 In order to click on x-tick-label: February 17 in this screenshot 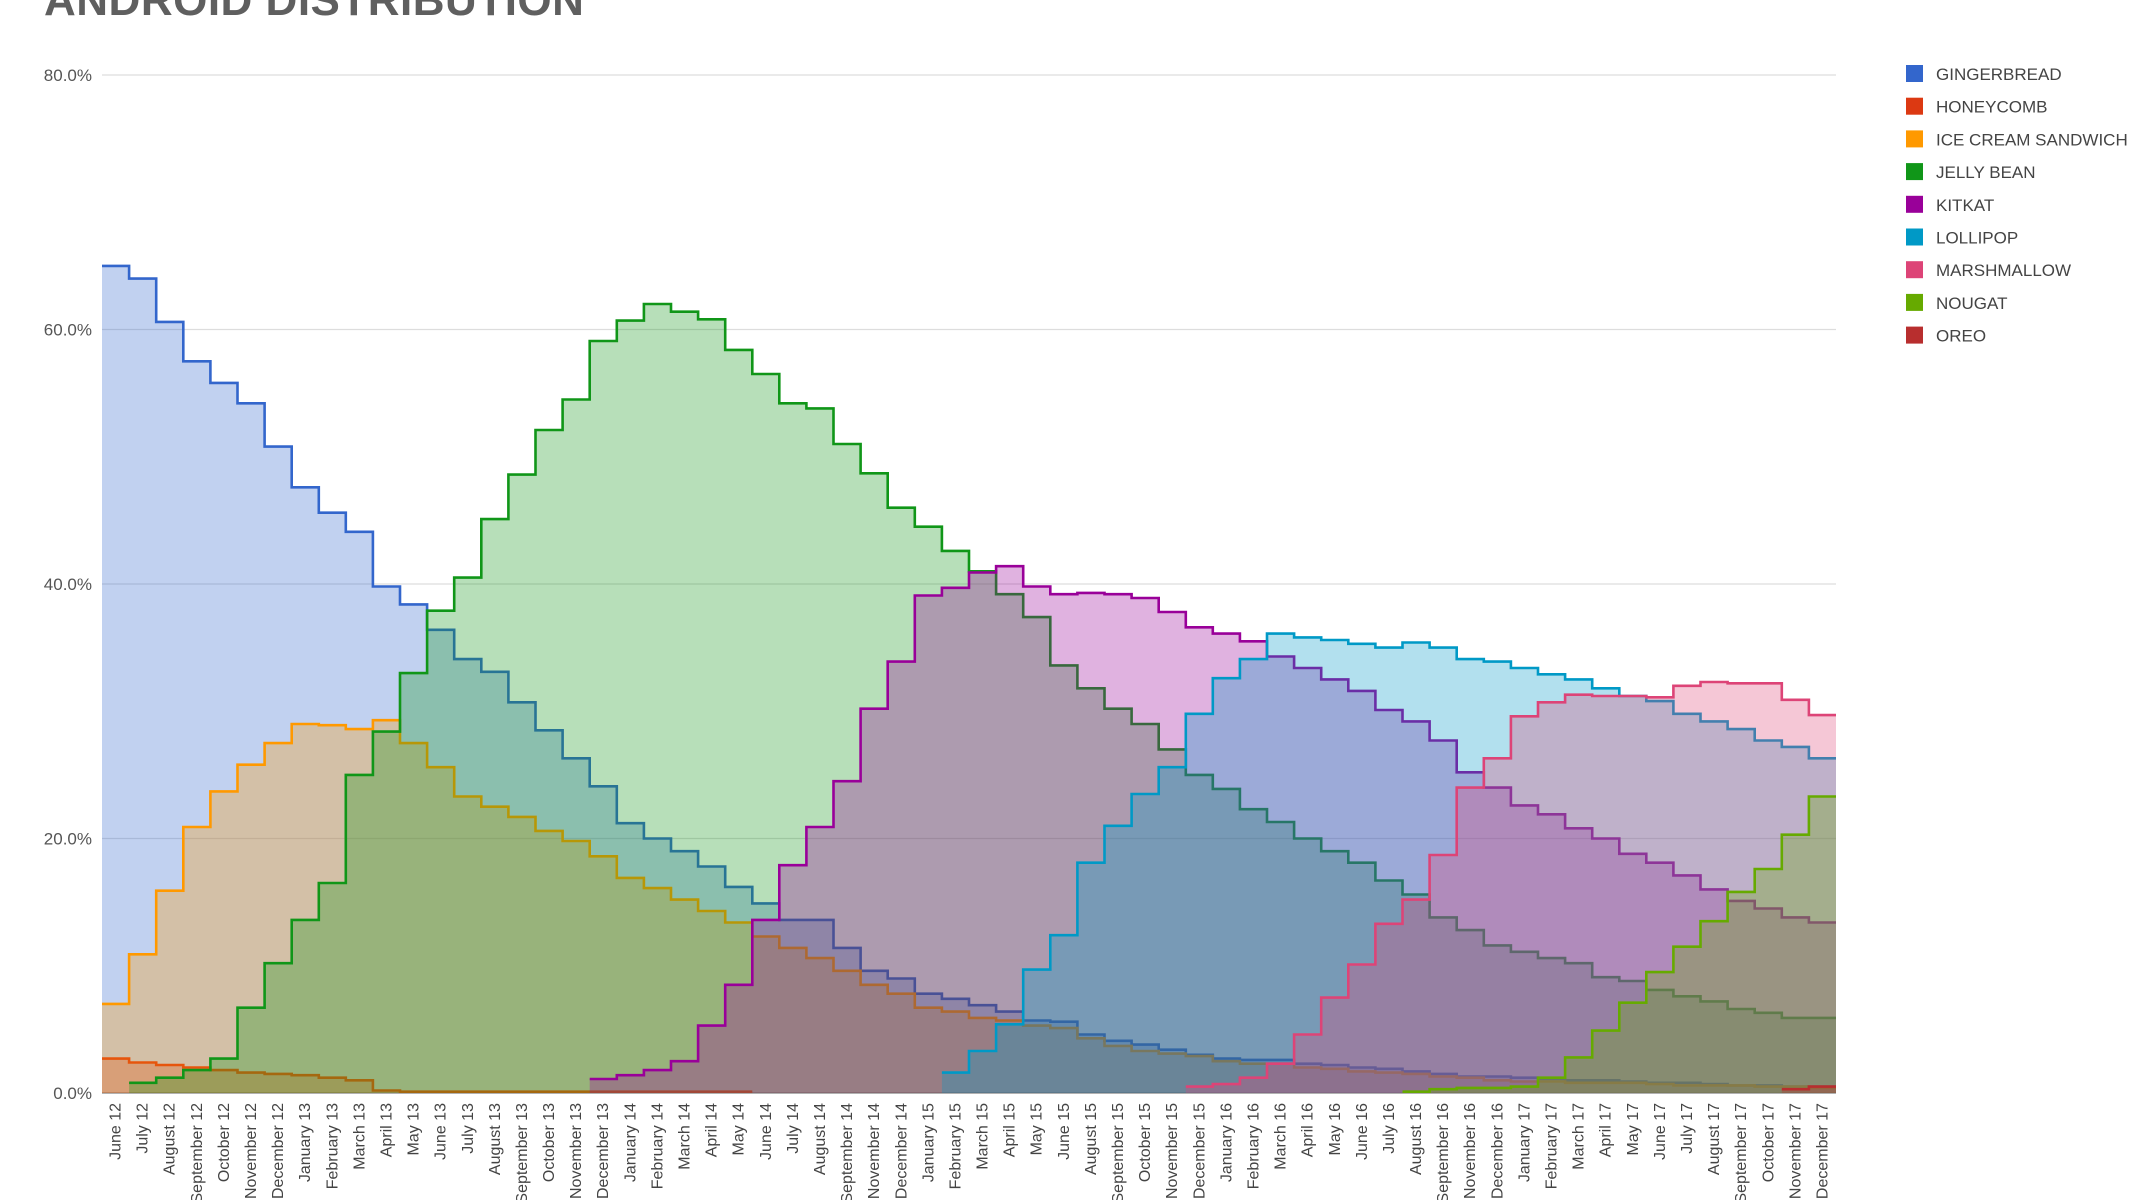, I will do `click(1552, 1146)`.